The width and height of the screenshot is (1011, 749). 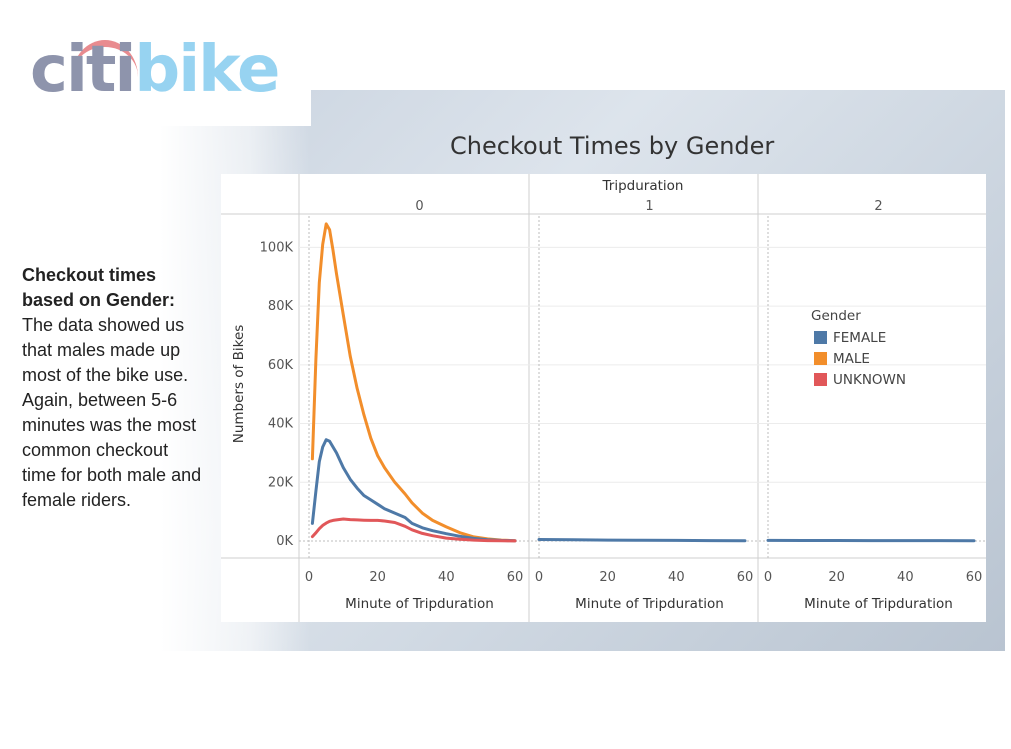 I want to click on legend-swatch-female, so click(x=820, y=337).